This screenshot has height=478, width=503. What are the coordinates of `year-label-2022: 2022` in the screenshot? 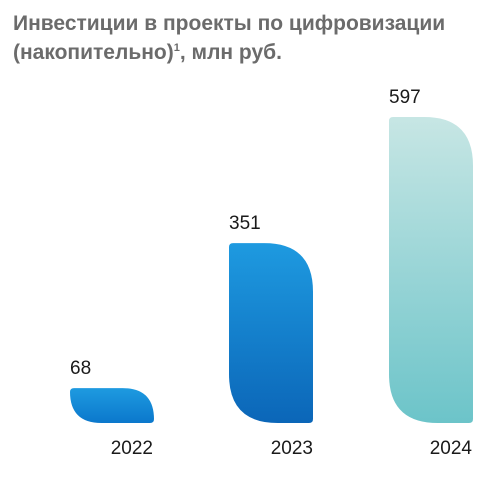 It's located at (132, 448).